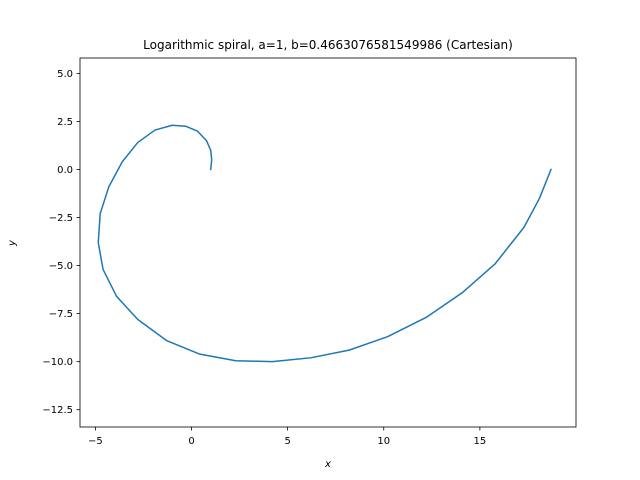  Describe the element at coordinates (57, 410) in the screenshot. I see `y-tick-label: −12.5` at that location.